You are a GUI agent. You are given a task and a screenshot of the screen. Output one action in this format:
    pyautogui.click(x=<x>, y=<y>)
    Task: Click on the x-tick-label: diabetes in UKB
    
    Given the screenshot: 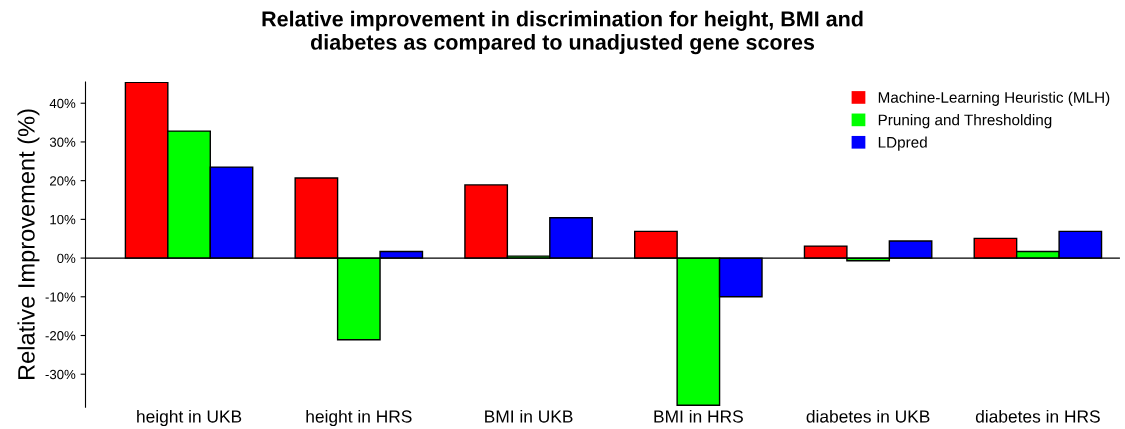 What is the action you would take?
    pyautogui.click(x=868, y=416)
    